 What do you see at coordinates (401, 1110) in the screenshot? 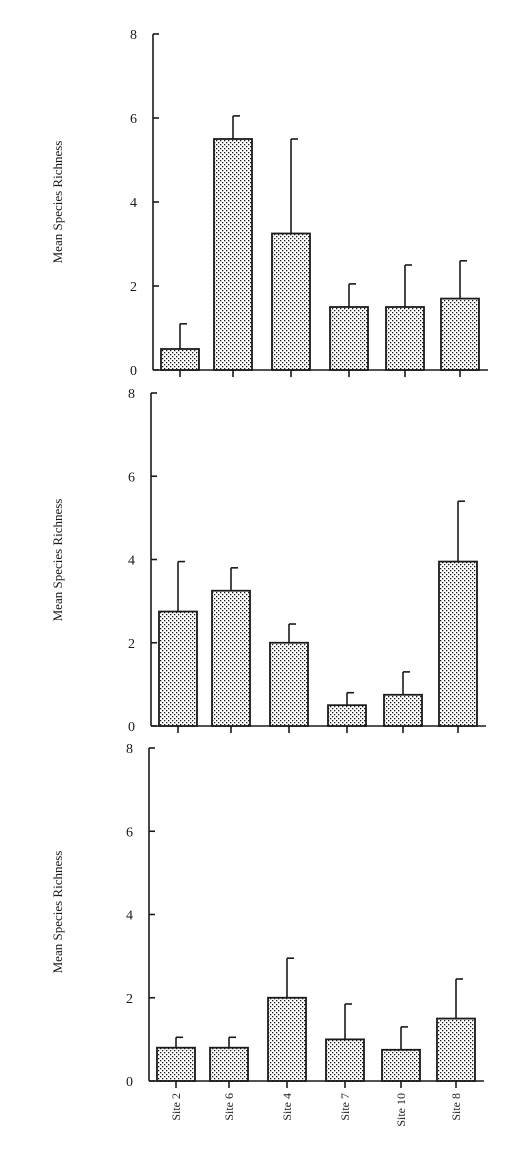
I see `x-category-label: Site 10` at bounding box center [401, 1110].